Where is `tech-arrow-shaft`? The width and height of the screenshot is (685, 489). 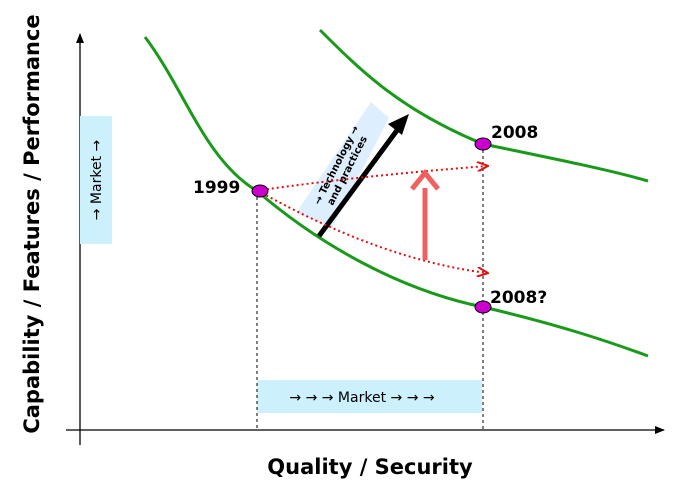
tech-arrow-shaft is located at coordinates (358, 182).